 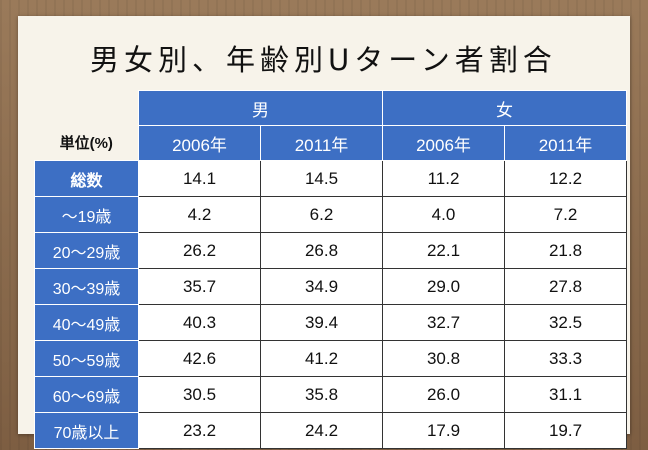 I want to click on table-cell: 7.2, so click(x=565, y=214).